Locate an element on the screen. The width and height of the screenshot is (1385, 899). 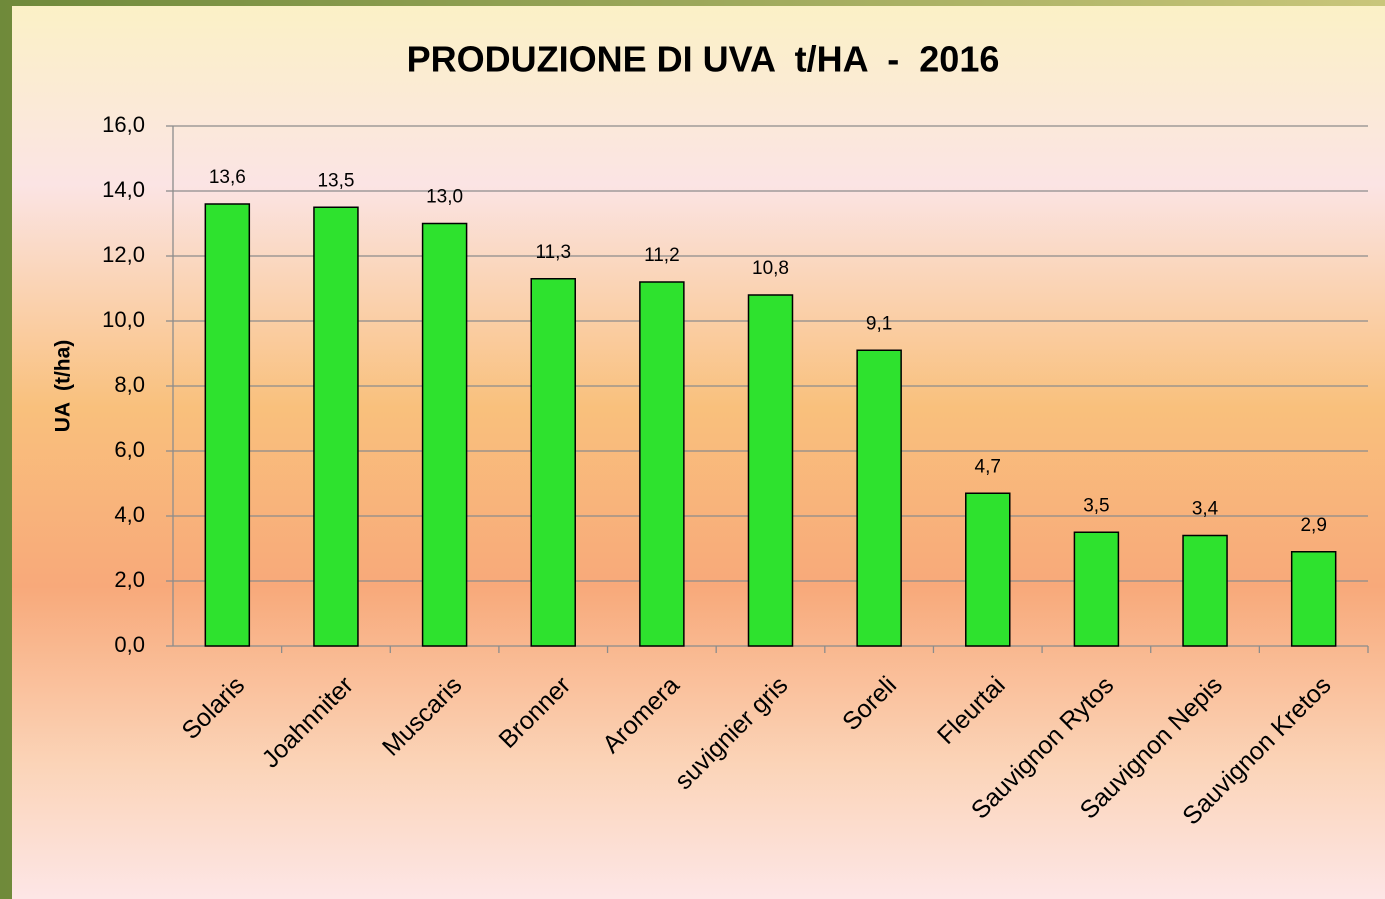
value-label: 11,2 is located at coordinates (662, 255).